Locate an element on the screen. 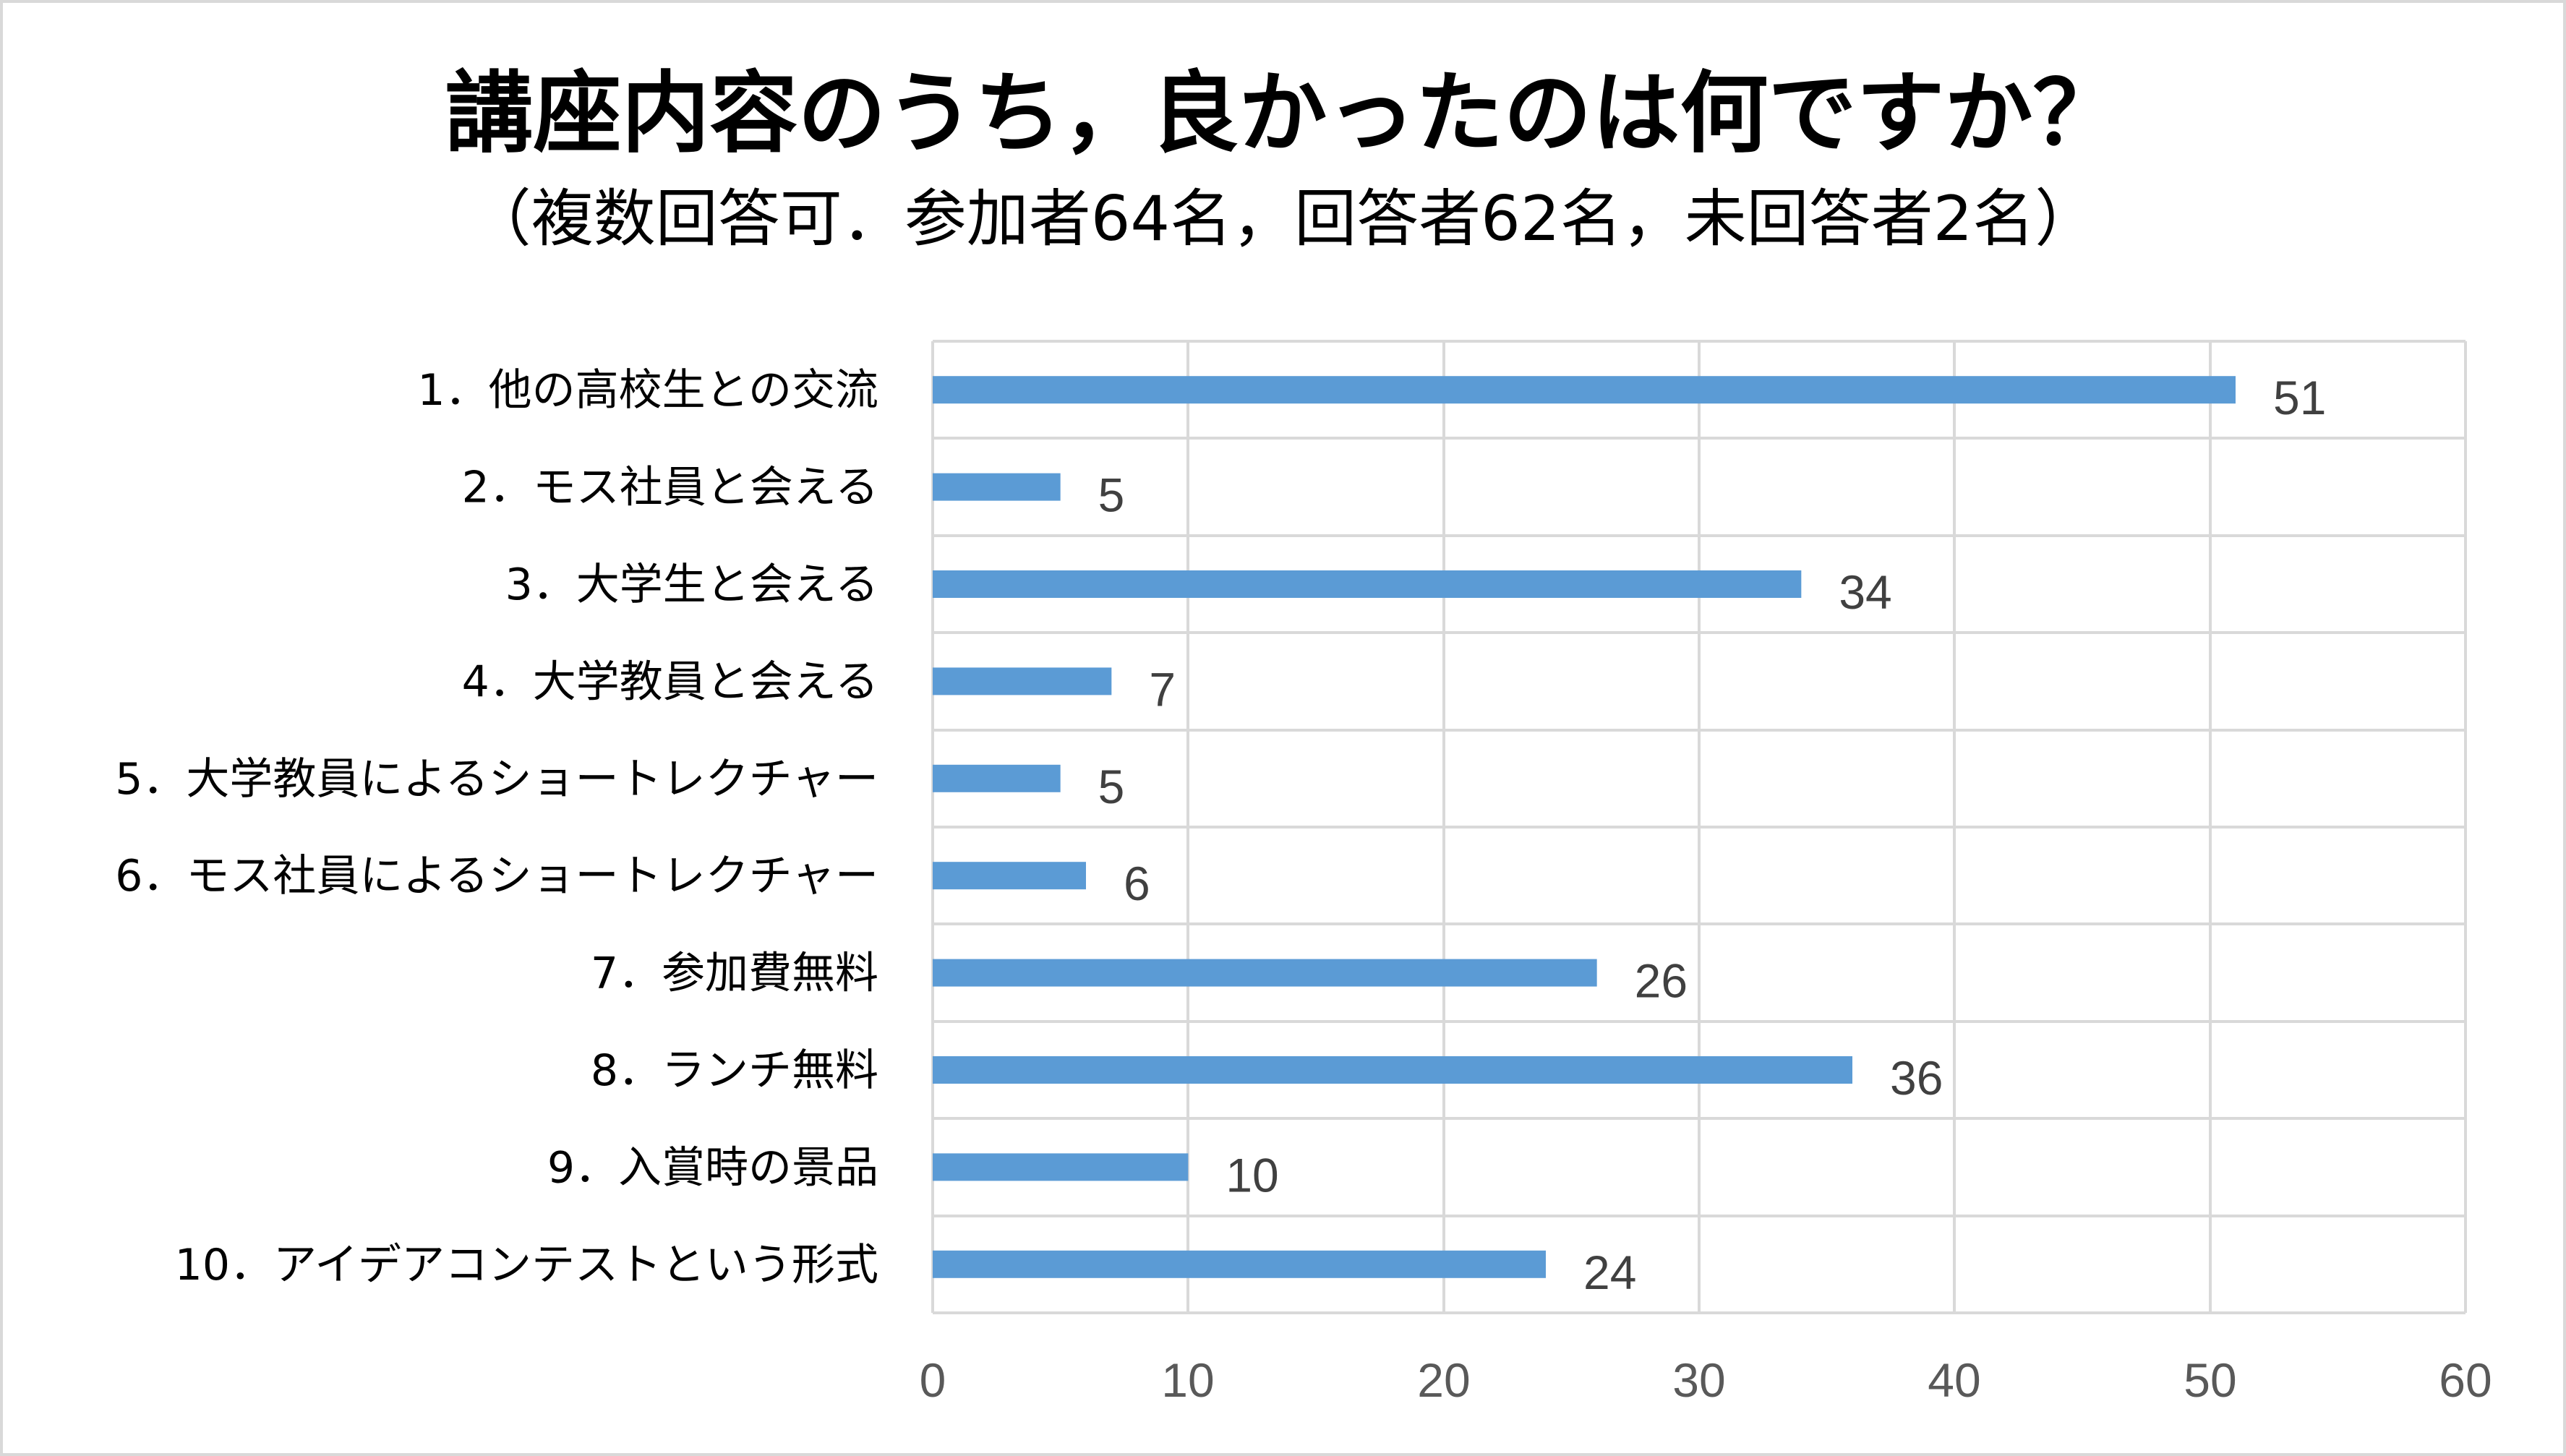 The height and width of the screenshot is (1456, 2566). data-label: 7 is located at coordinates (1162, 689).